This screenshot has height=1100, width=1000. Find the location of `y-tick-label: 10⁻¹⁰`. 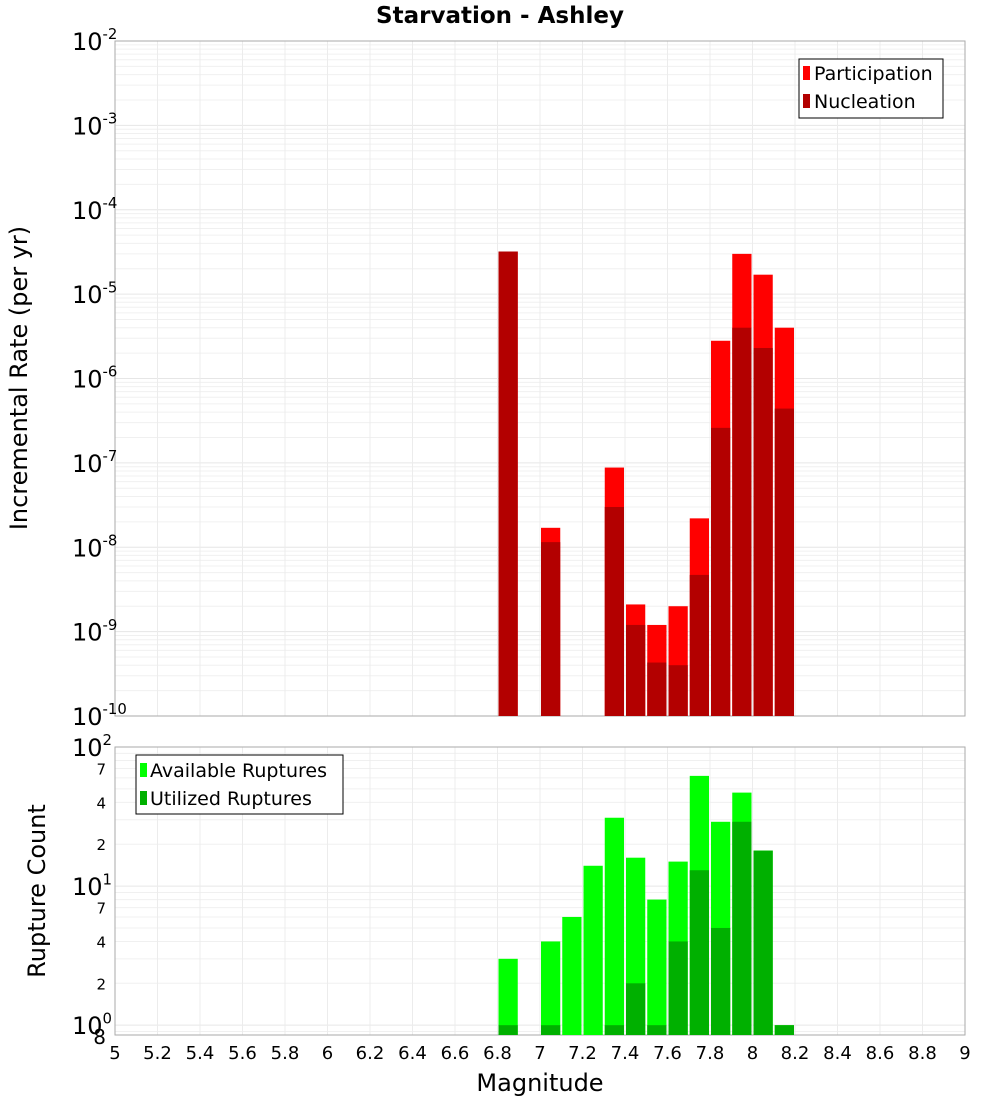

y-tick-label: 10⁻¹⁰ is located at coordinates (99, 715).